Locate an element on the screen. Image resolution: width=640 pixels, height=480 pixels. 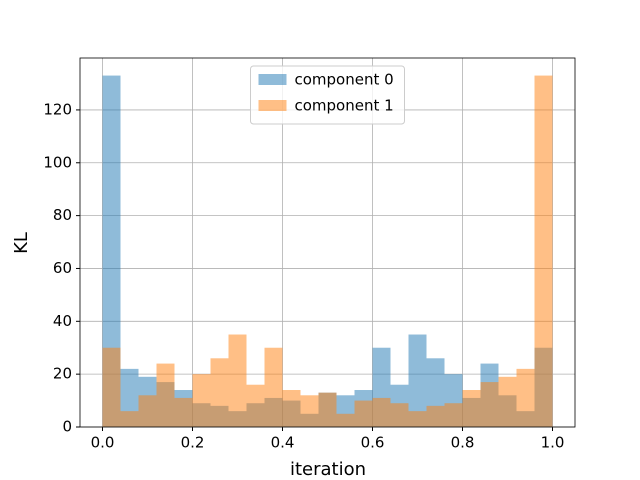
y-tick-label: 20 is located at coordinates (62, 374).